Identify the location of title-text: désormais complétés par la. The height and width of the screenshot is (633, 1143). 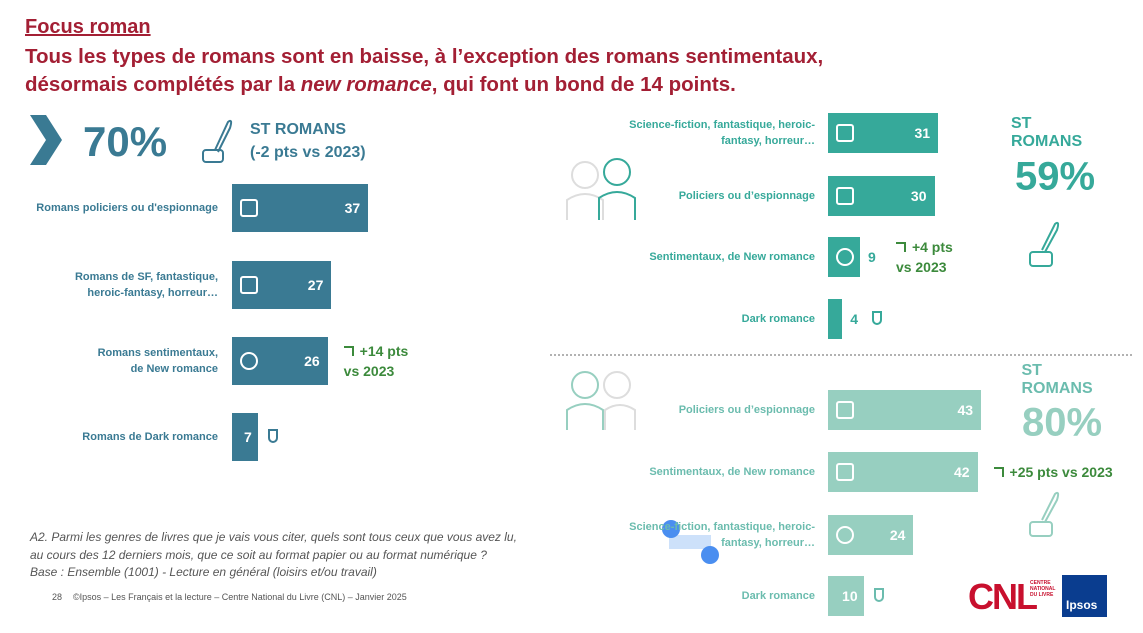
(163, 84).